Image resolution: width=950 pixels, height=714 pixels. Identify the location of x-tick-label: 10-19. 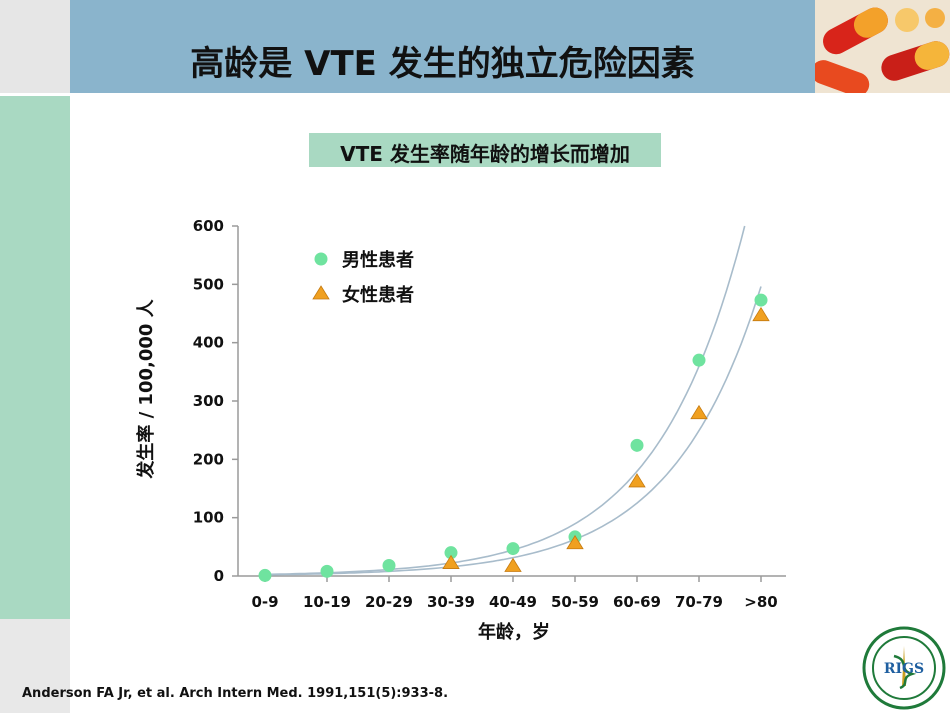
(327, 602).